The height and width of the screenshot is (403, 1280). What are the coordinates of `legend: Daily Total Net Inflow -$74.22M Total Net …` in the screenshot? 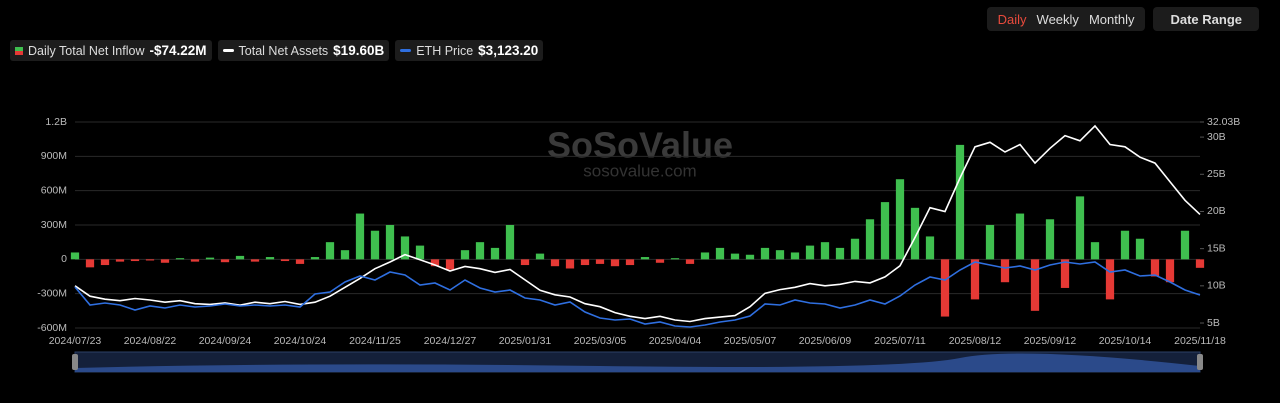 It's located at (277, 50).